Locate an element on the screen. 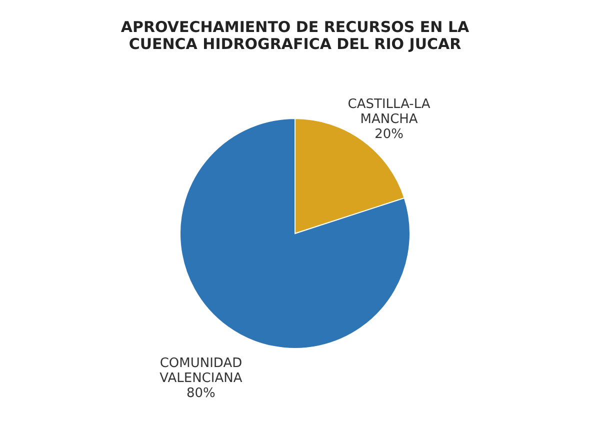 This screenshot has width=590, height=421. slice-label: COMUNIDAD VALENCIANA is located at coordinates (201, 371).